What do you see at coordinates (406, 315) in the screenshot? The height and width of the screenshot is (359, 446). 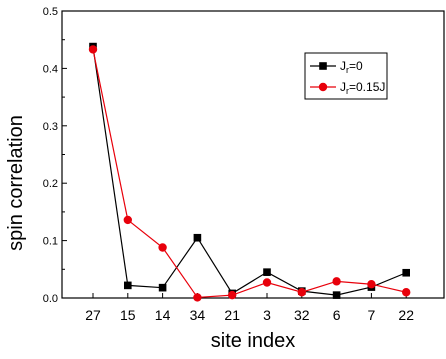 I see `x-tick-label: 22` at bounding box center [406, 315].